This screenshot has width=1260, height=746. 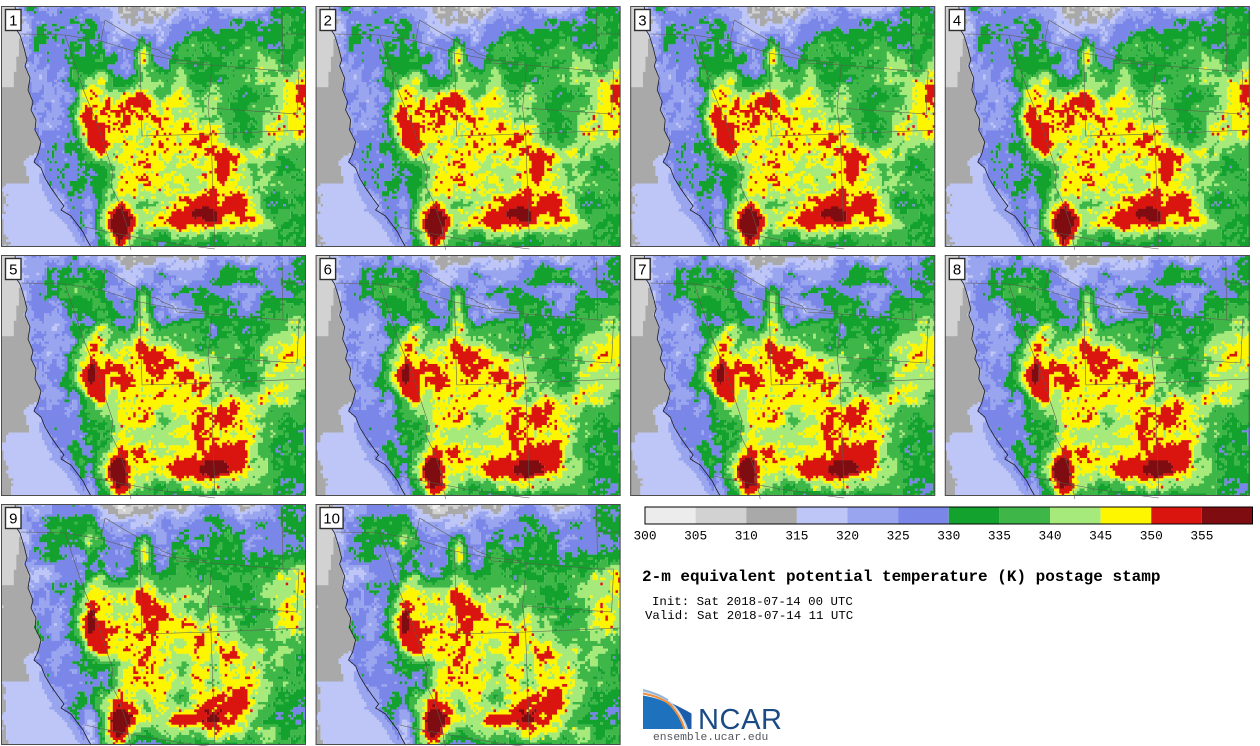 What do you see at coordinates (948, 536) in the screenshot?
I see `svg-text: 330` at bounding box center [948, 536].